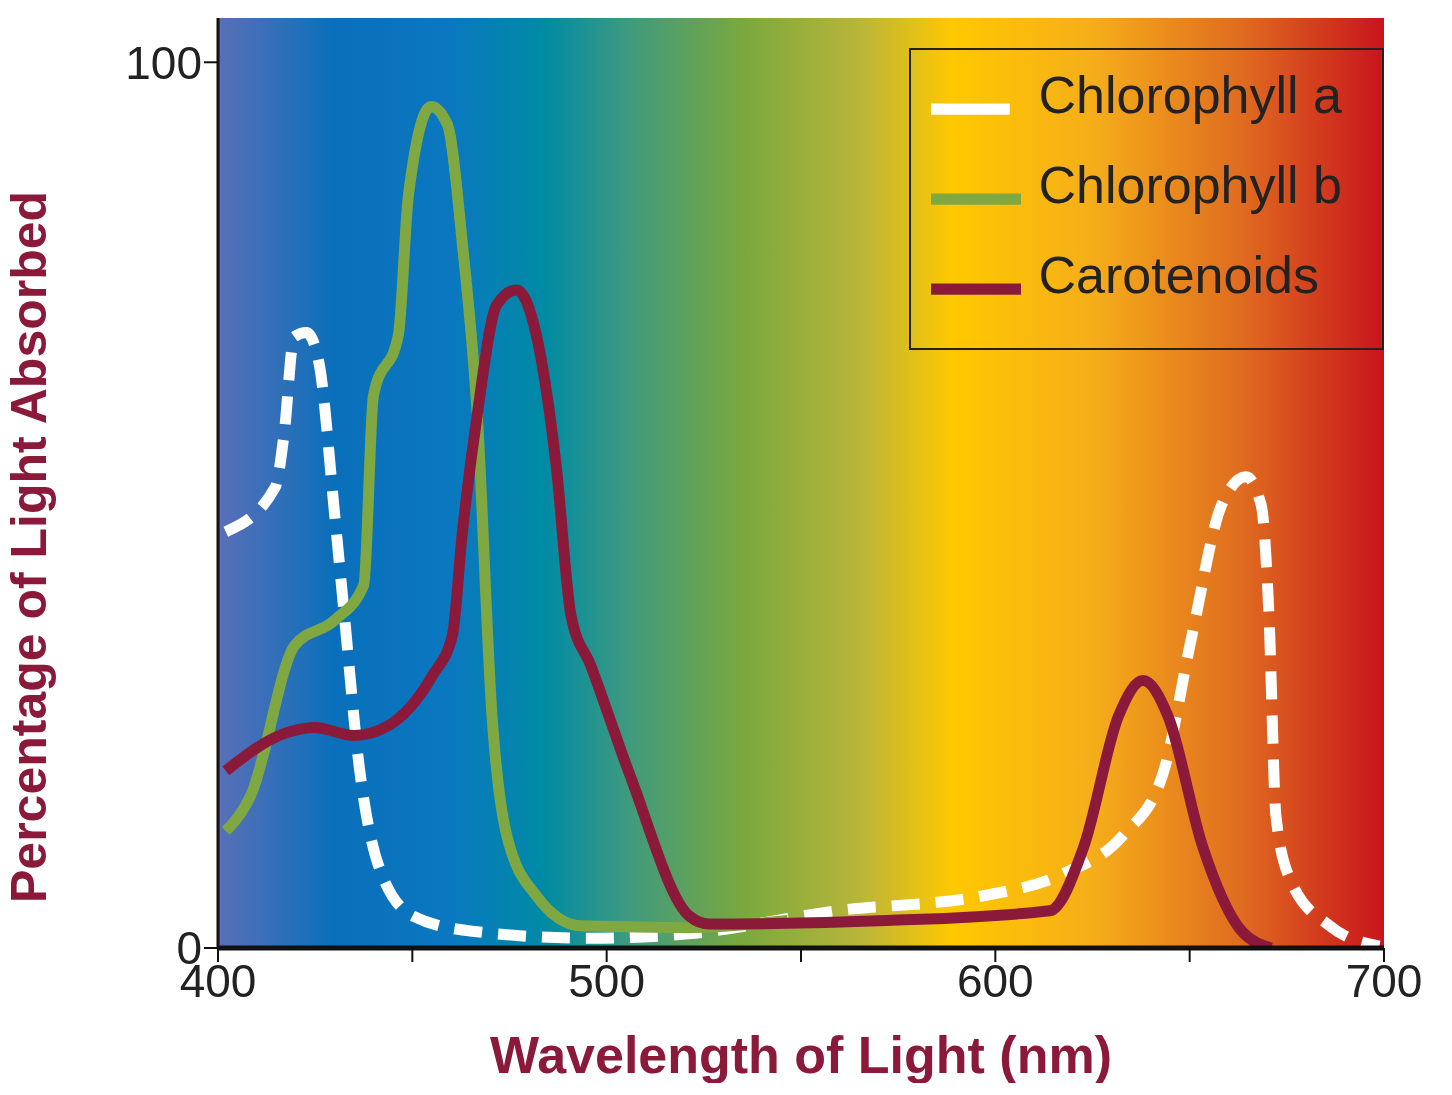 This screenshot has width=1452, height=1095. What do you see at coordinates (1178, 275) in the screenshot?
I see `legend-label: Carotenoids` at bounding box center [1178, 275].